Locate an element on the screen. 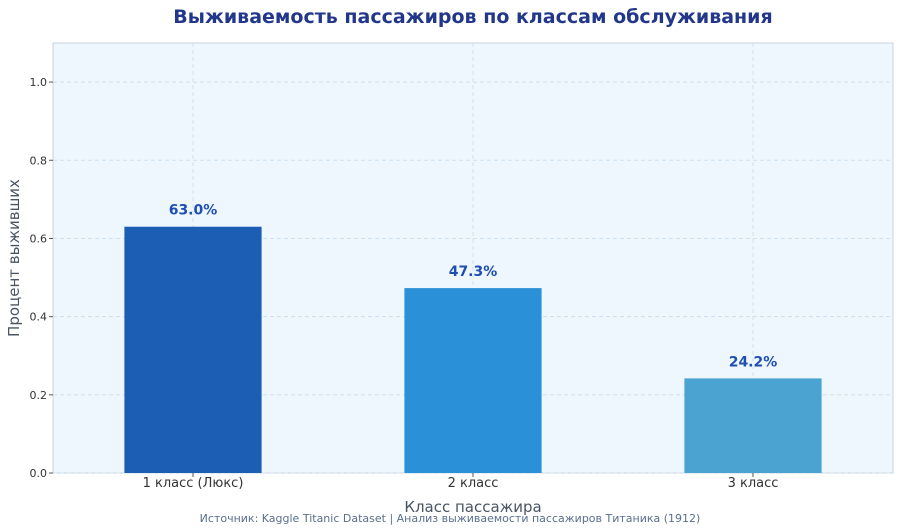 The width and height of the screenshot is (900, 531). y-tick-label: 0.4 is located at coordinates (39, 317).